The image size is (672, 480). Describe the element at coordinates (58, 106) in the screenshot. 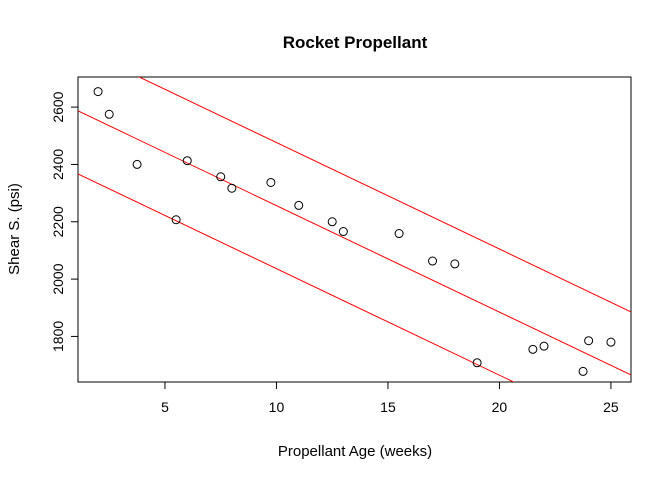

I see `y-tick-label: 2600` at that location.